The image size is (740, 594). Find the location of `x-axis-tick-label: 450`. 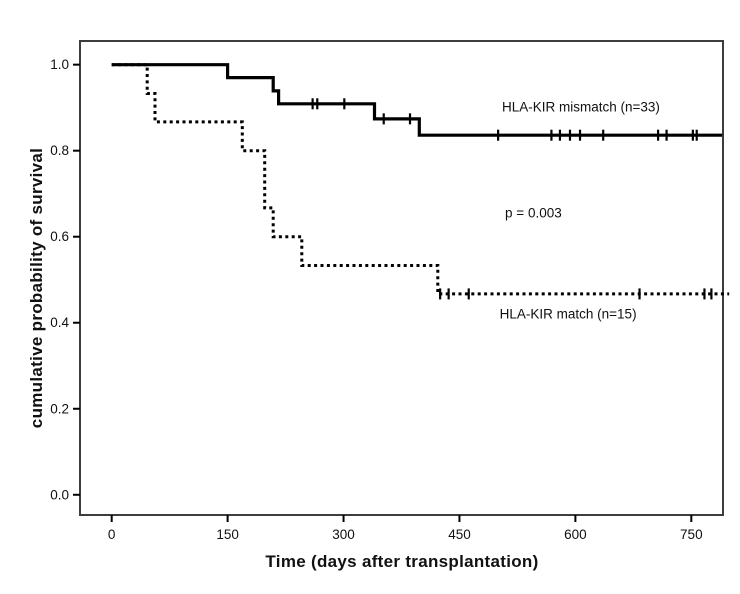

x-axis-tick-label: 450 is located at coordinates (459, 534).